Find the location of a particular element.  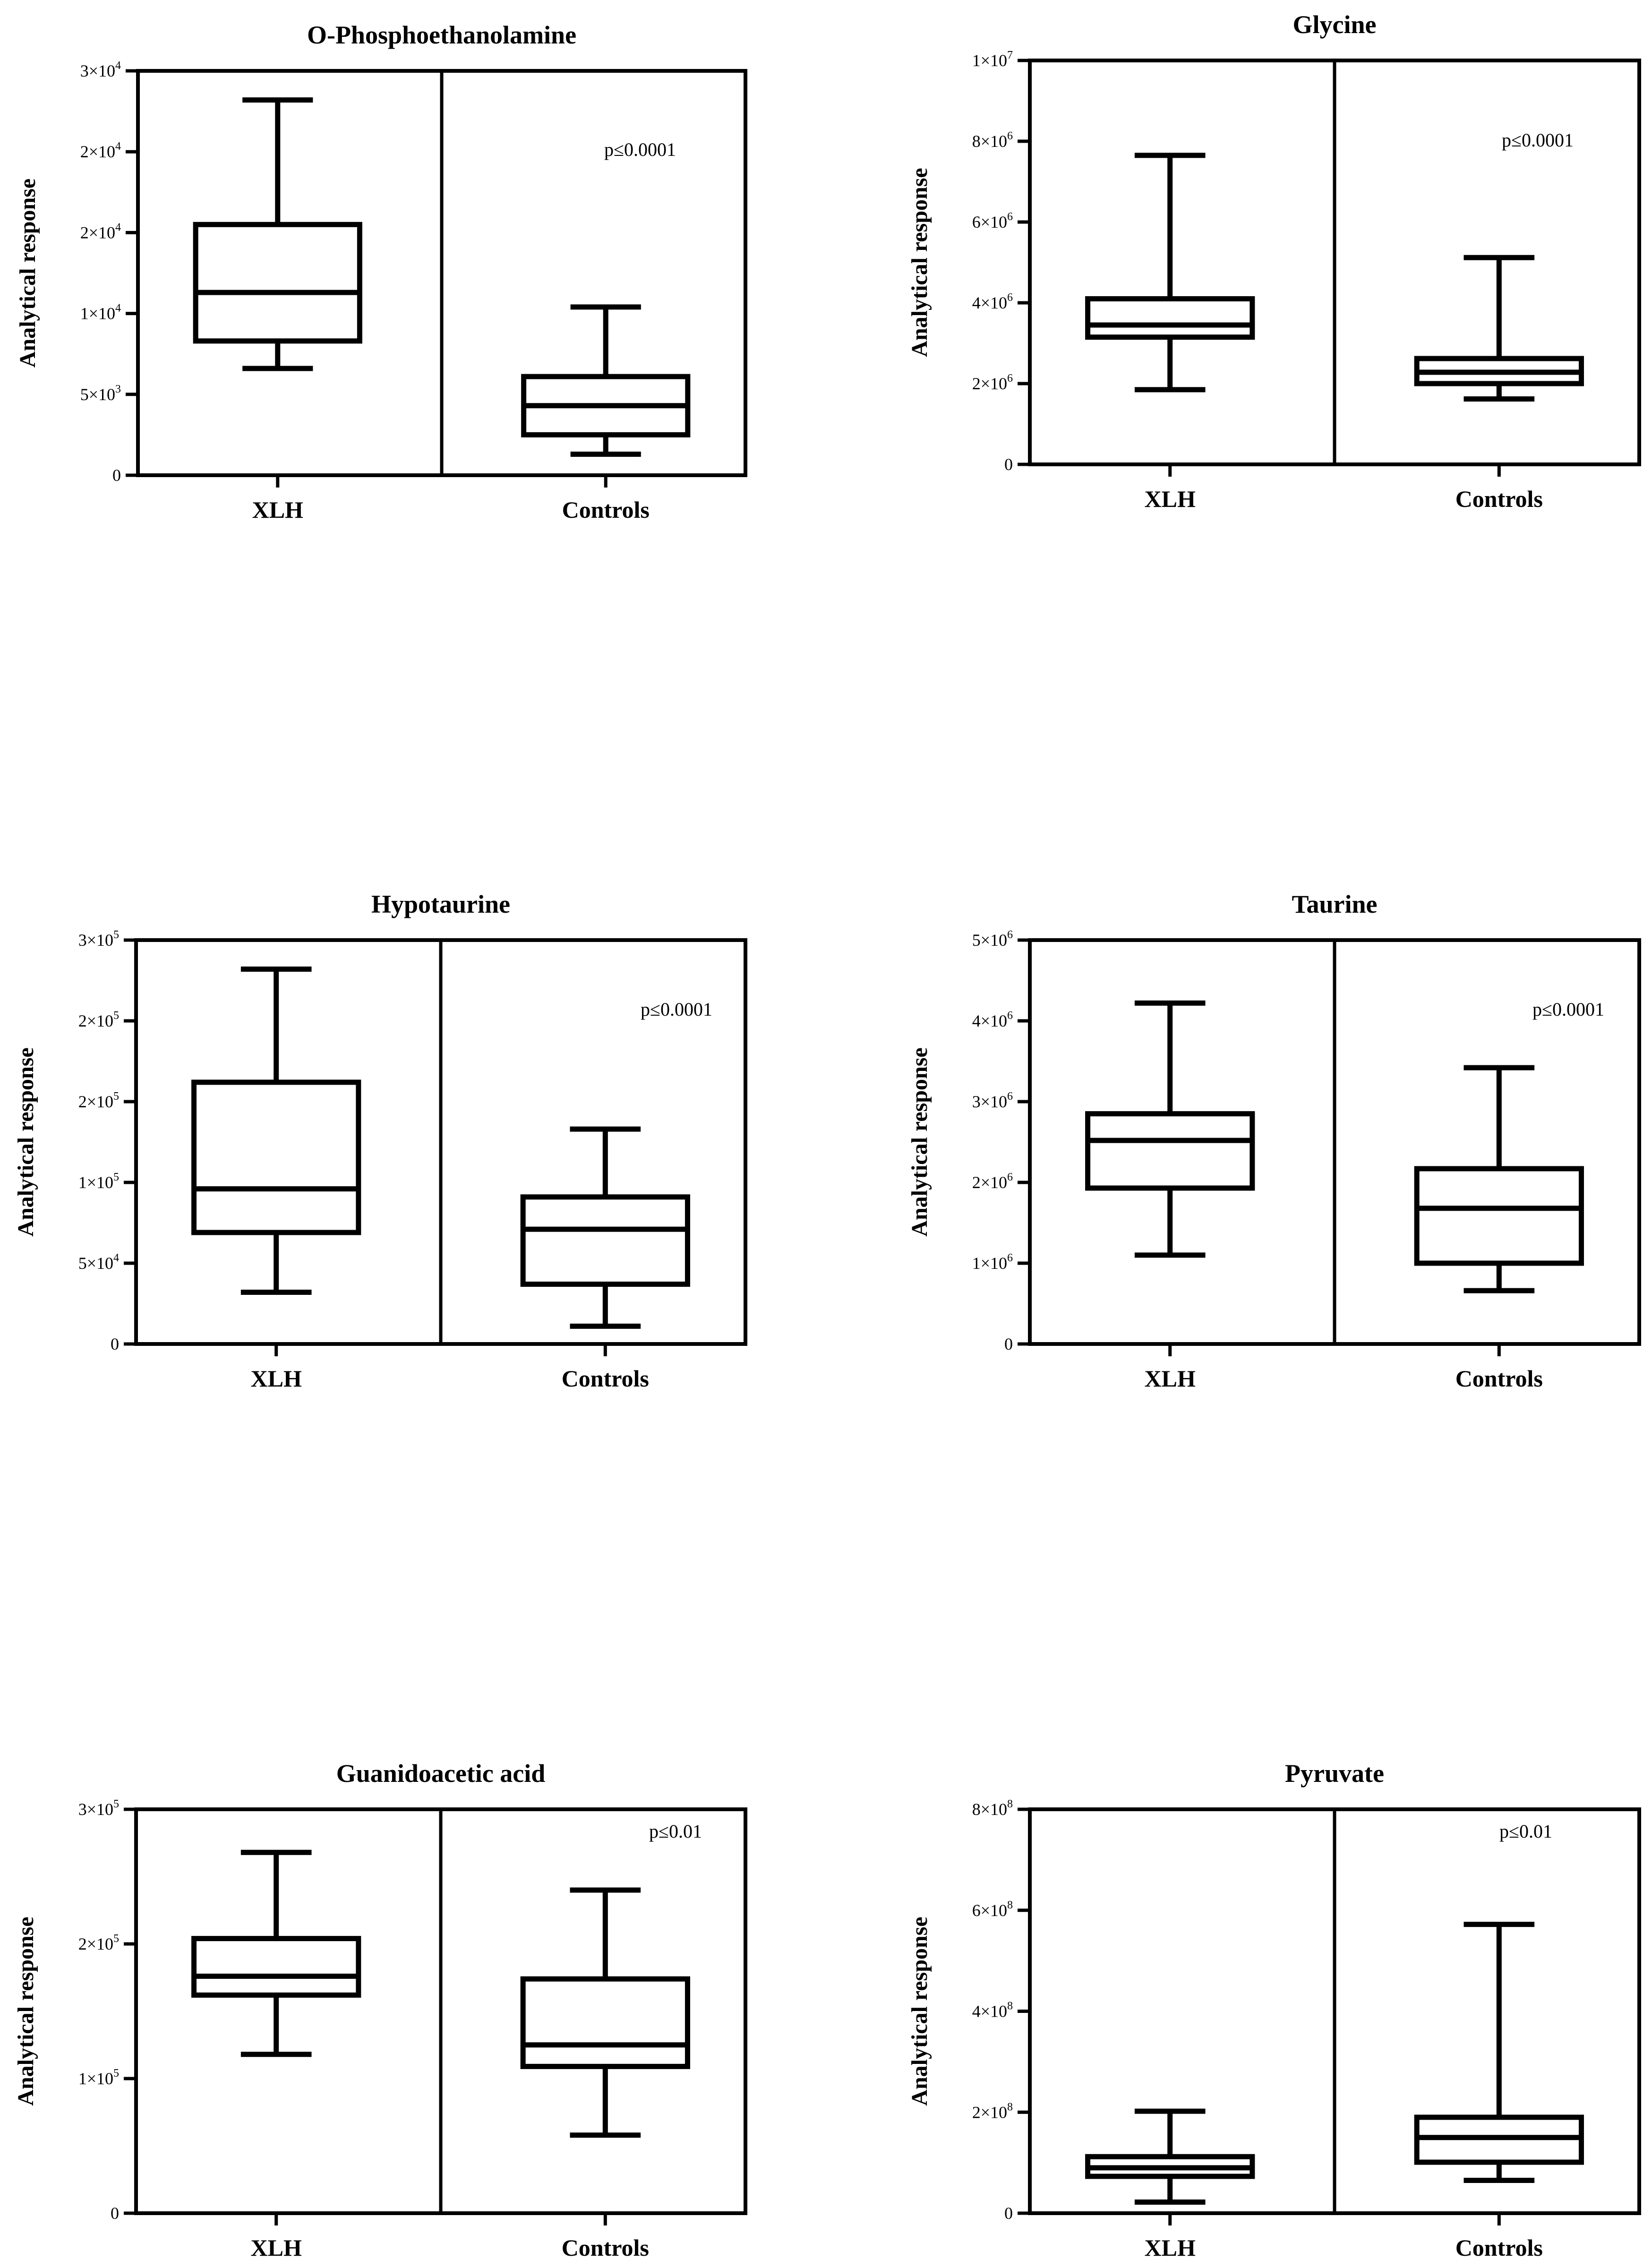

y-tick-label: 3×10⁴ is located at coordinates (101, 70).